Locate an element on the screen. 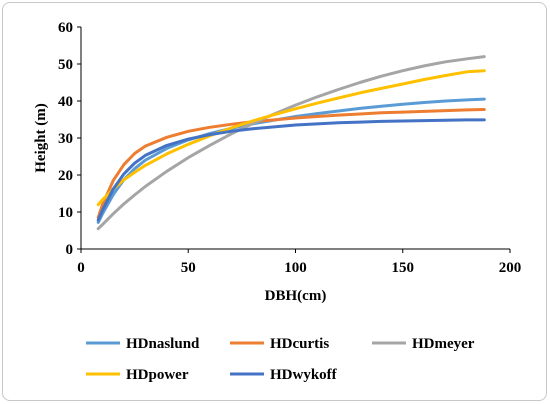 The width and height of the screenshot is (550, 404). y-tick-label: 10 is located at coordinates (65, 213).